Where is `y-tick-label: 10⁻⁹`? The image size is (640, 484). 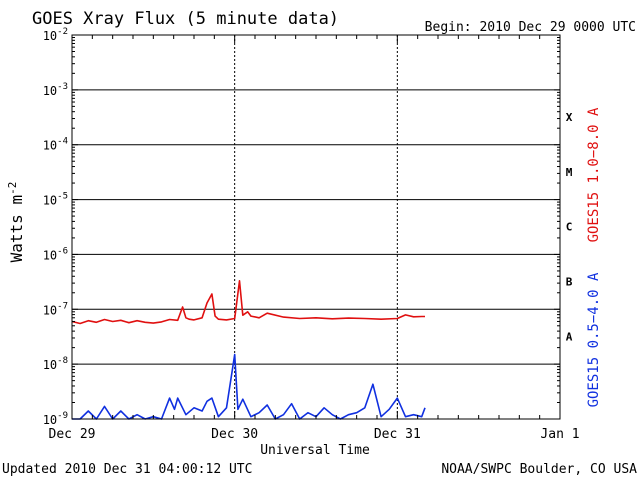 y-tick-label: 10⁻⁹ is located at coordinates (55, 419).